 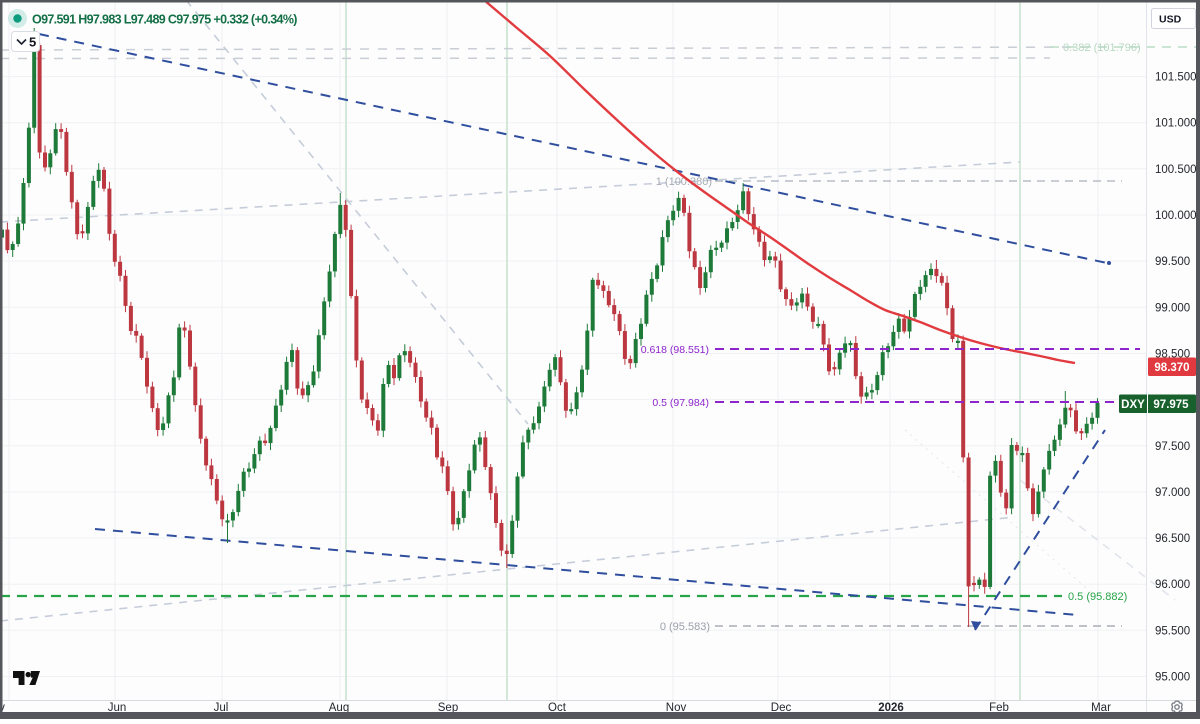 What do you see at coordinates (675, 350) in the screenshot?
I see `svg-text: 0.618 (98.551)` at bounding box center [675, 350].